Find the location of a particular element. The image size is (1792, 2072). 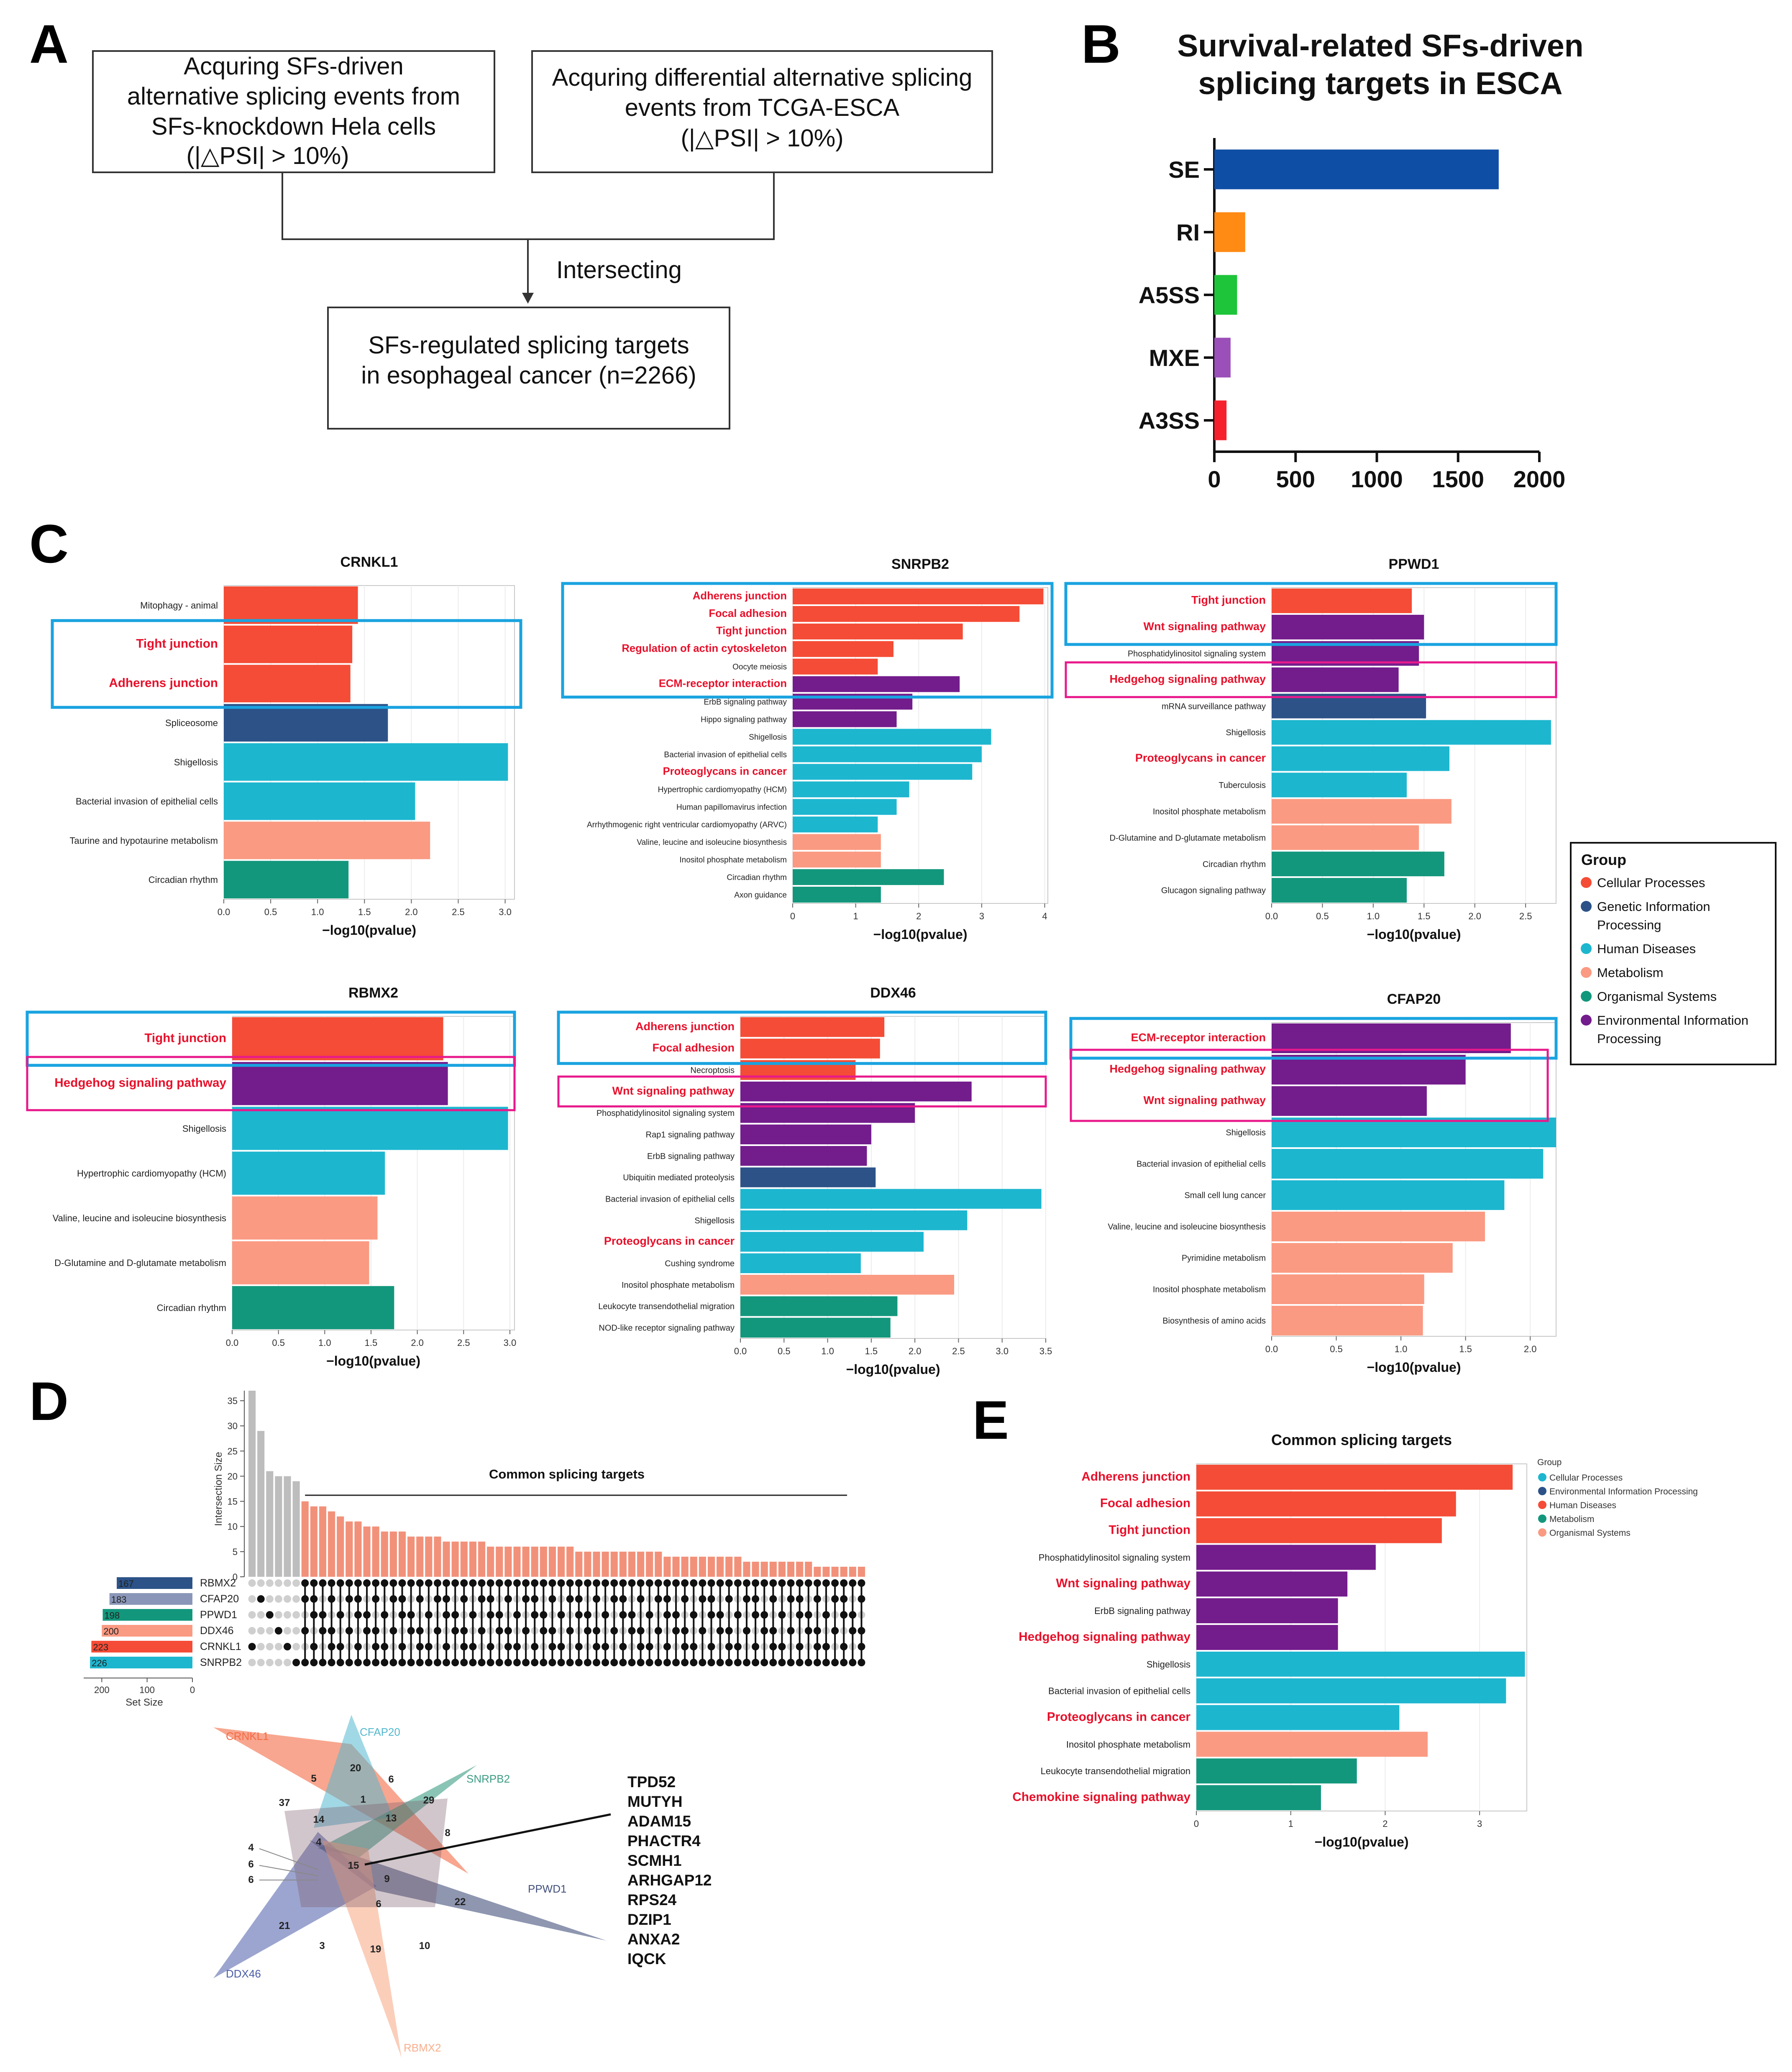

chart-title: Common splicing targets is located at coordinates (1361, 1439).